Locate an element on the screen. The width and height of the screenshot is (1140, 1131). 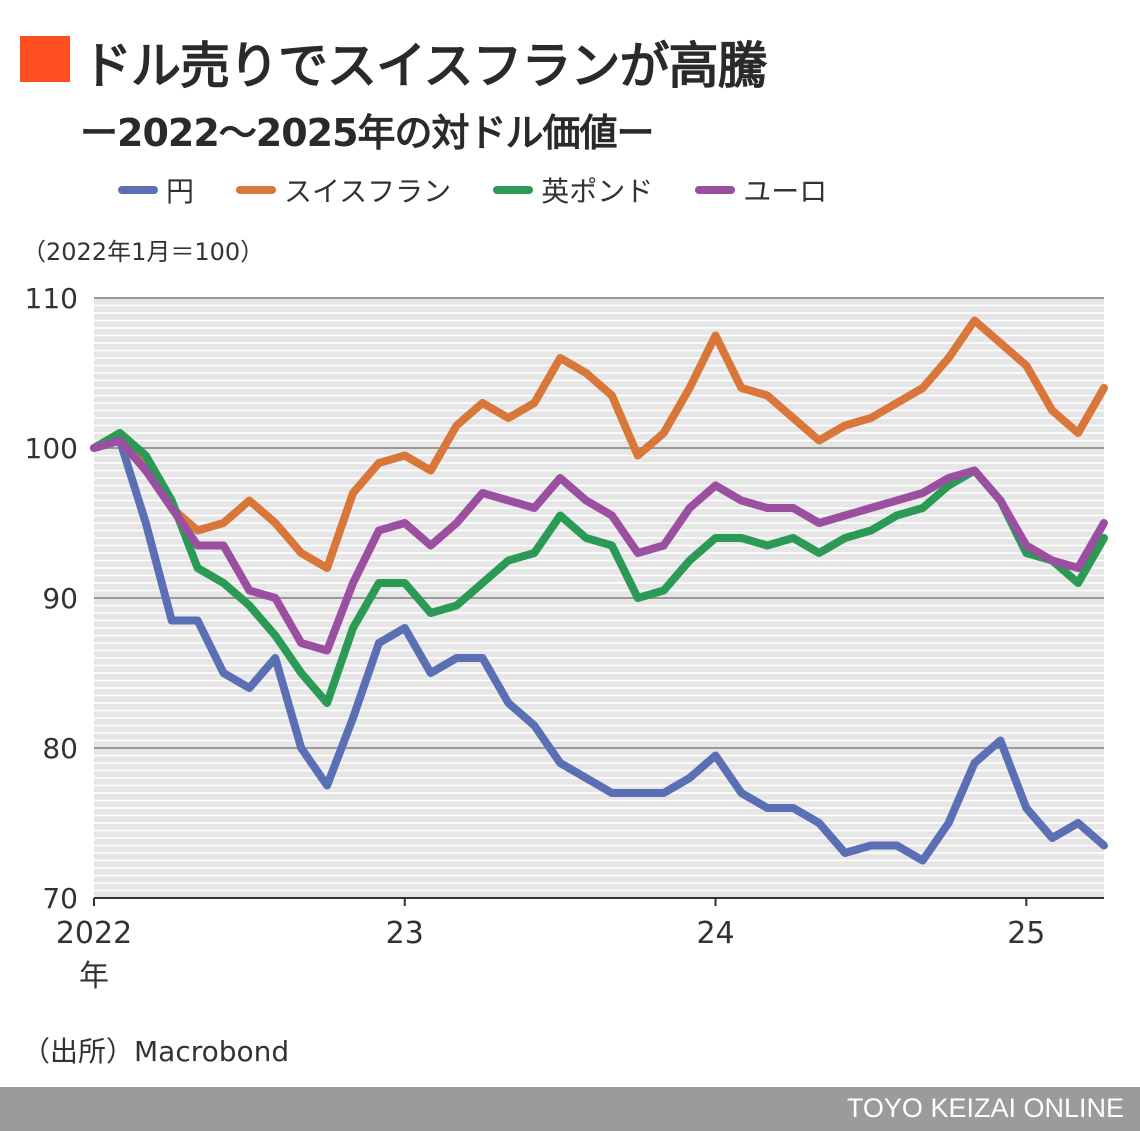
legend-item-euro: ユーロ is located at coordinates (761, 190).